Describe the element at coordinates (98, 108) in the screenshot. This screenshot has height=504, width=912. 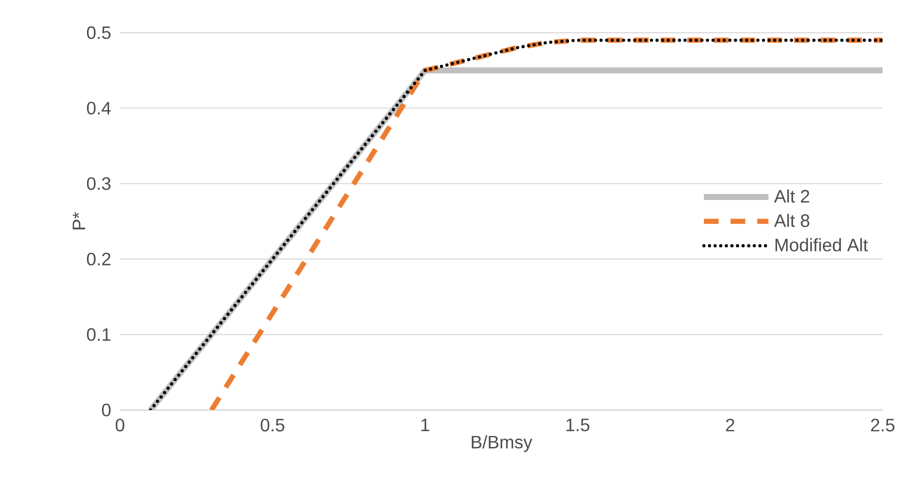
I see `y-tick-label: 0.4` at that location.